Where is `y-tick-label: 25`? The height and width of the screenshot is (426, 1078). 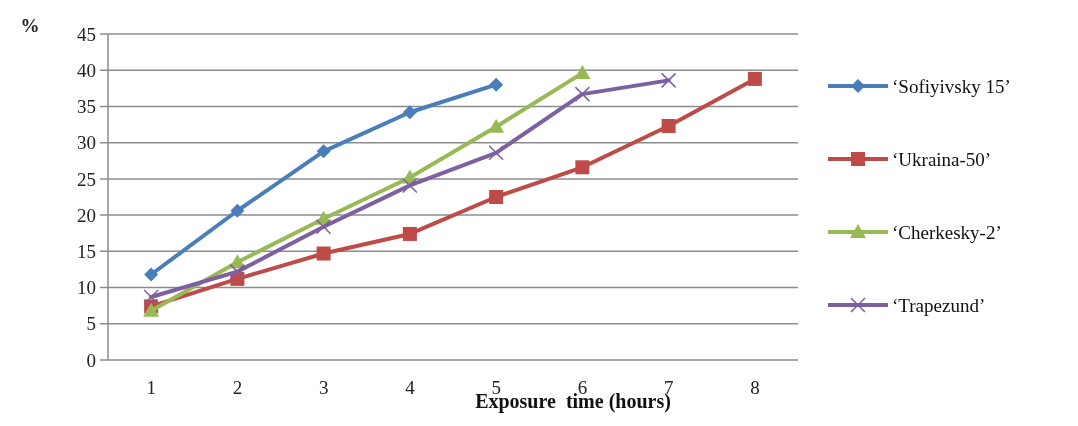 y-tick-label: 25 is located at coordinates (86, 179).